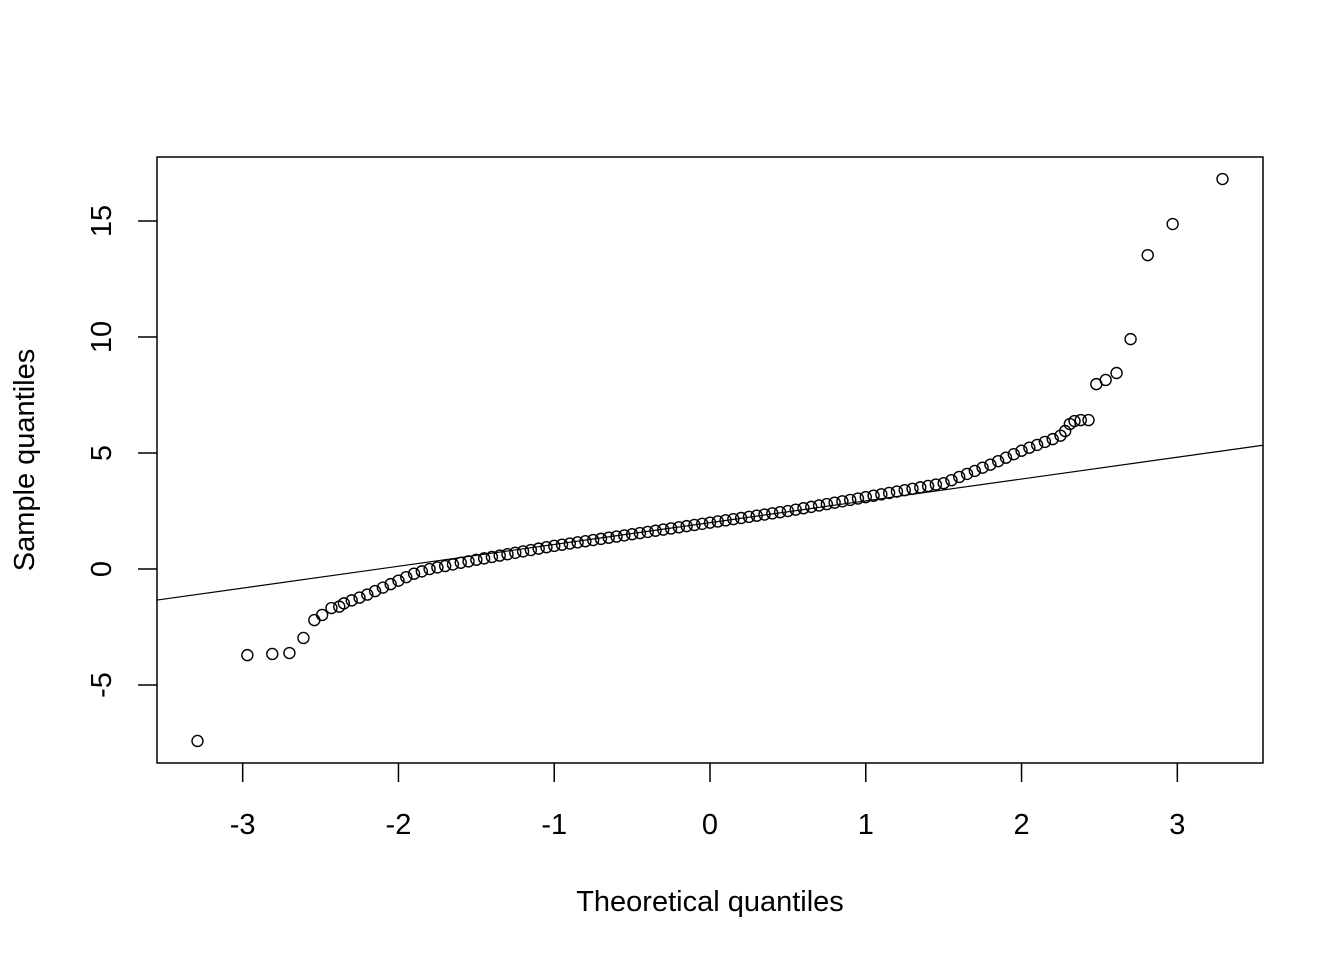 The height and width of the screenshot is (960, 1344). Describe the element at coordinates (1177, 825) in the screenshot. I see `x-tick-label: 3` at that location.